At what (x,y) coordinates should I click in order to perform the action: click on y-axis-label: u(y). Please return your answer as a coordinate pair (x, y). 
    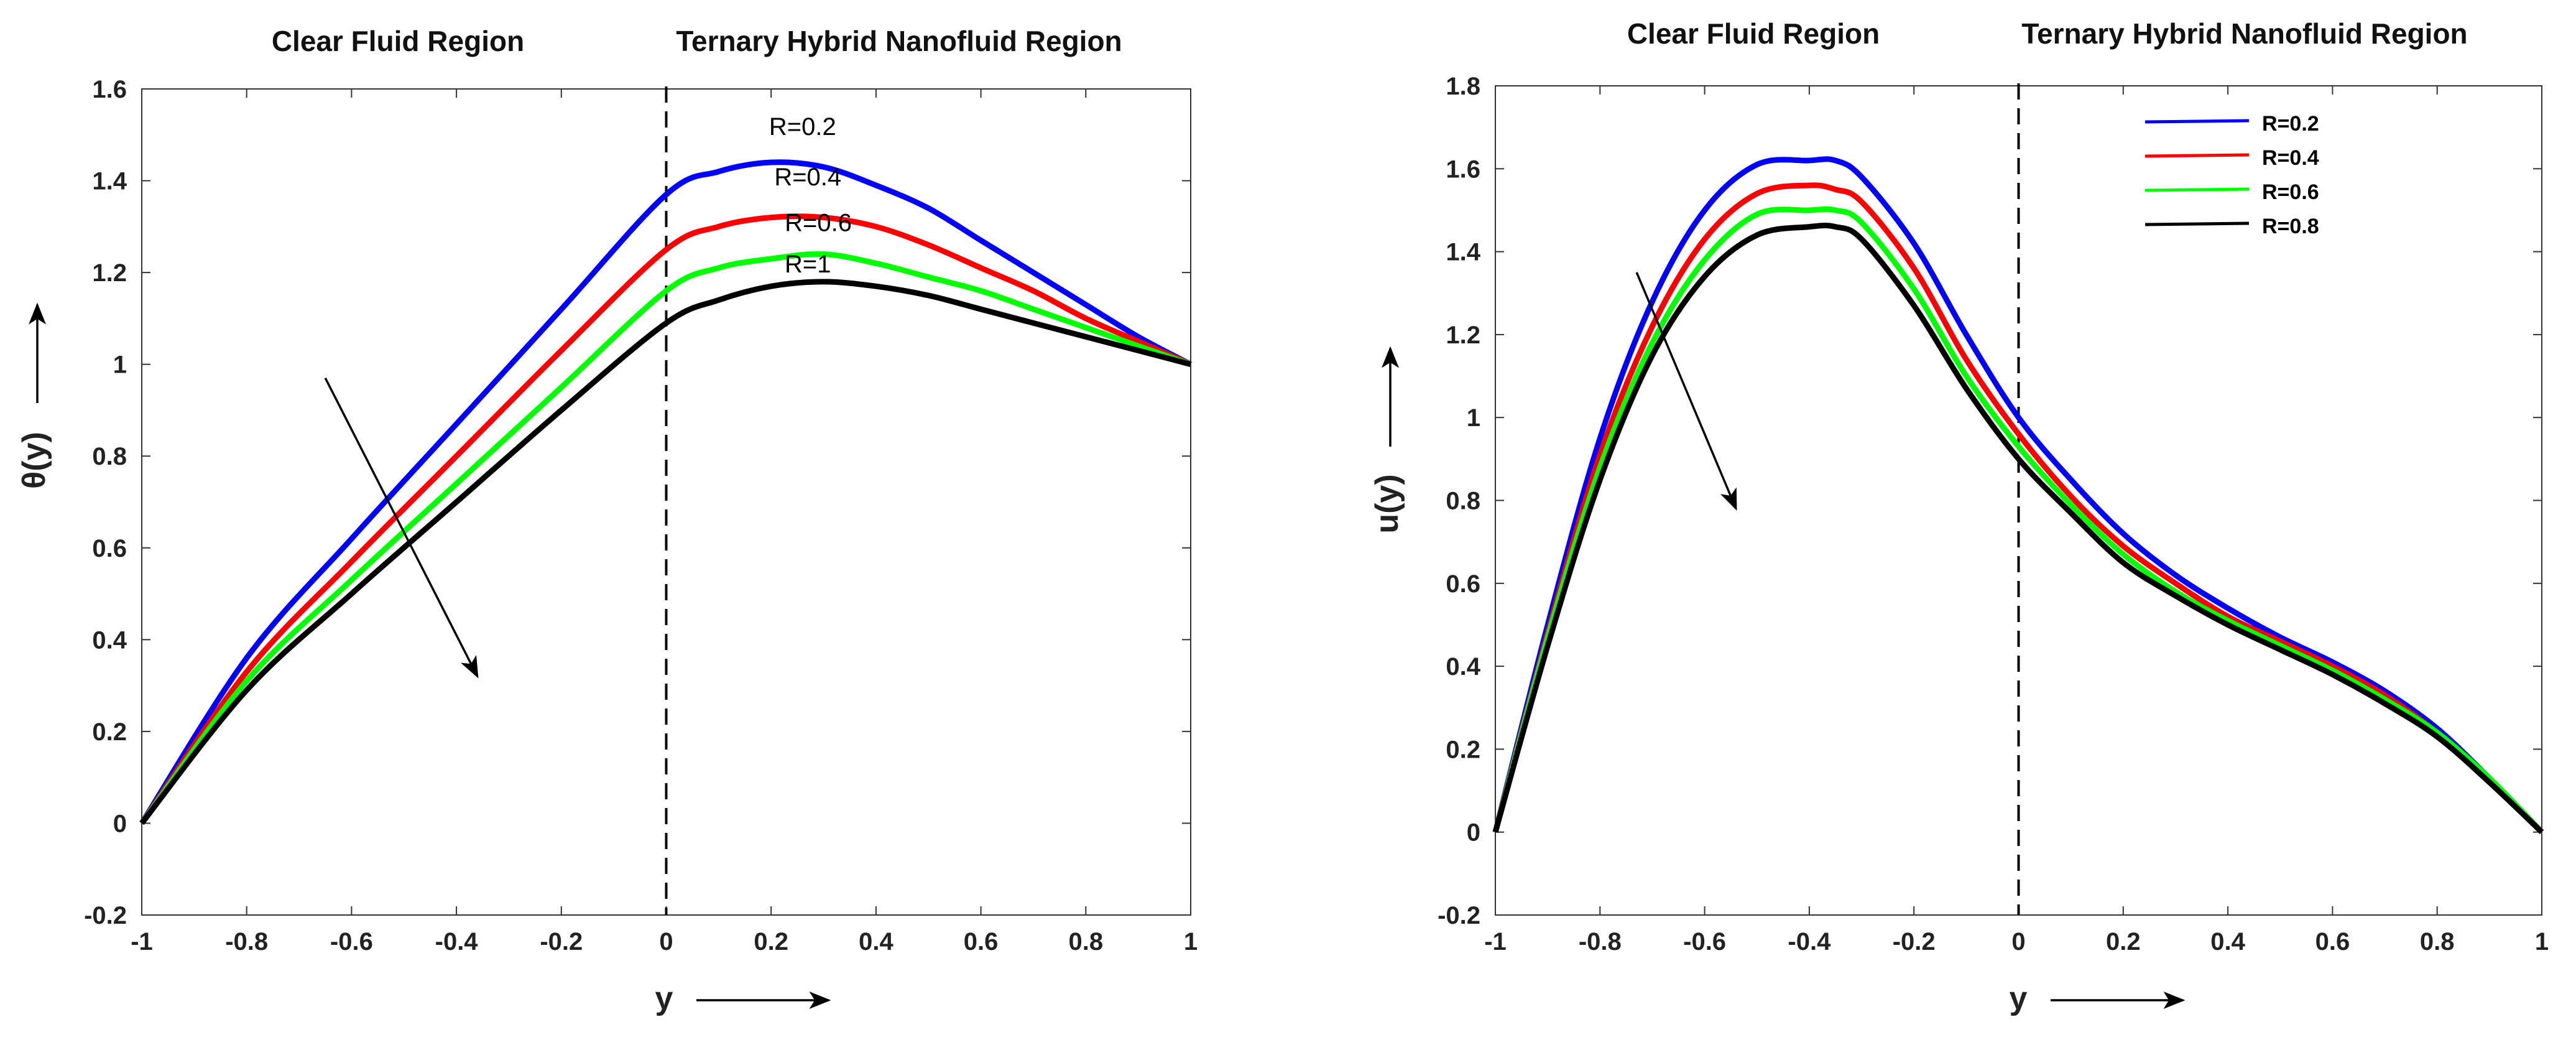
    Looking at the image, I should click on (1387, 504).